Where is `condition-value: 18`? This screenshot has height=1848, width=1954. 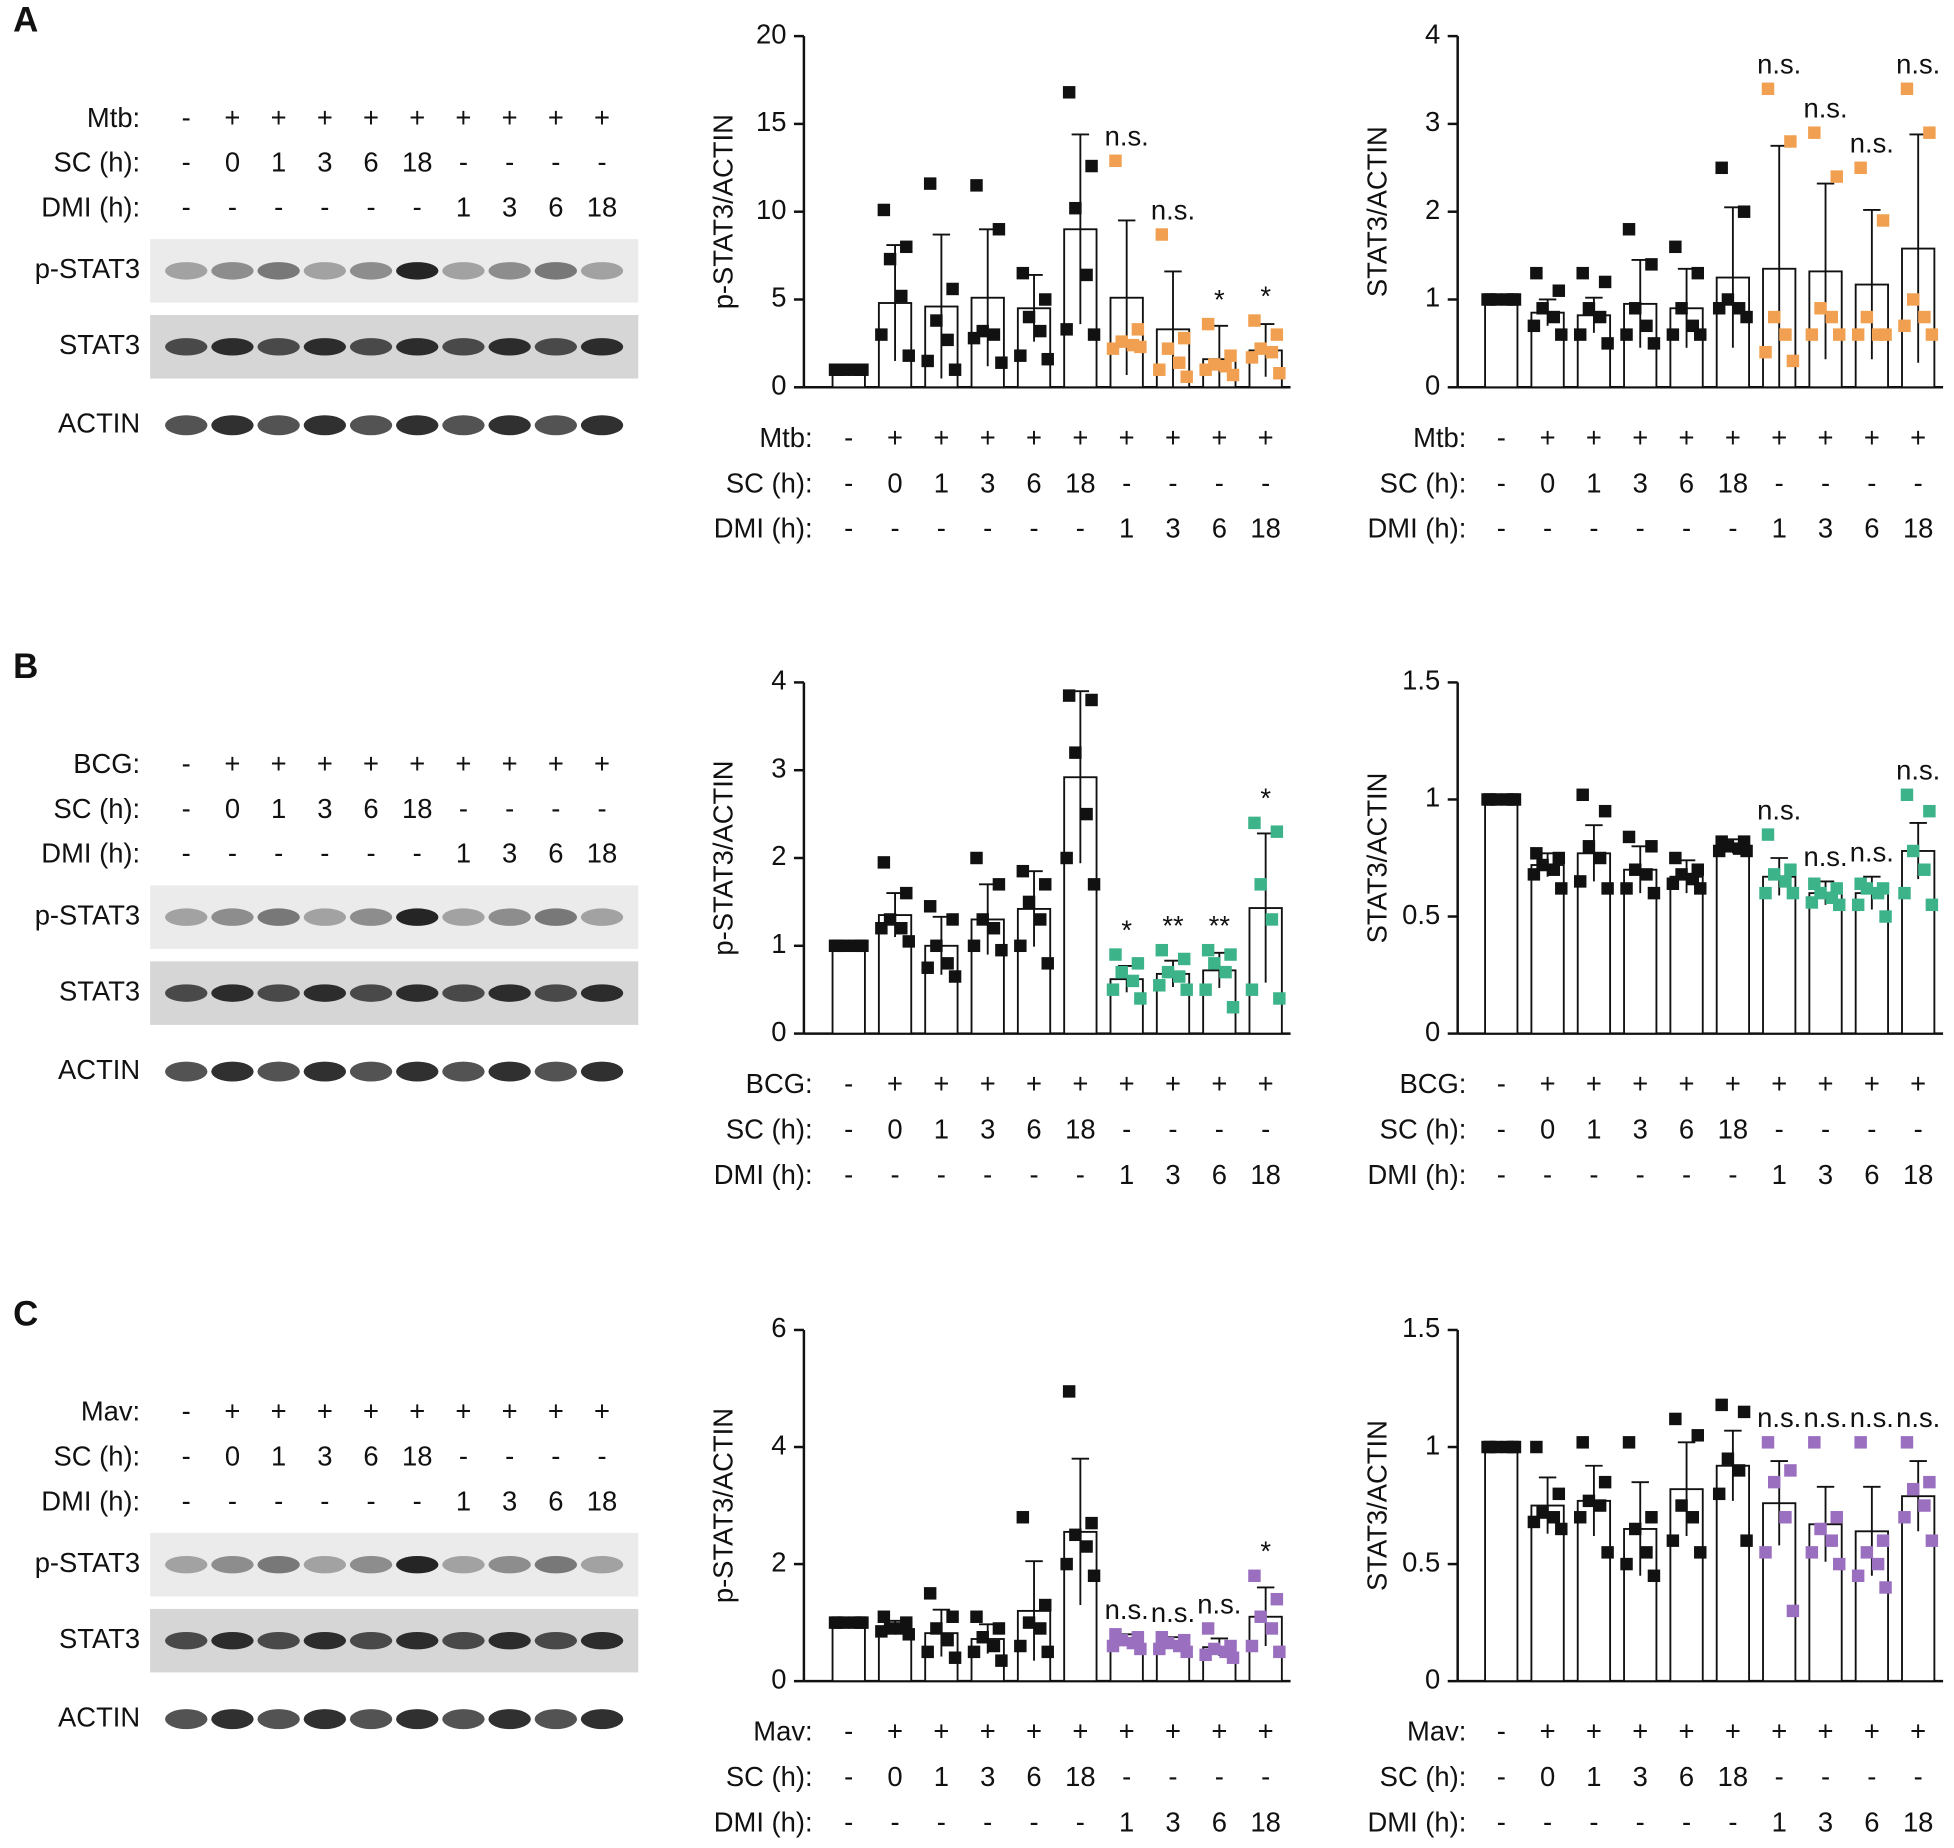
condition-value: 18 is located at coordinates (417, 1455).